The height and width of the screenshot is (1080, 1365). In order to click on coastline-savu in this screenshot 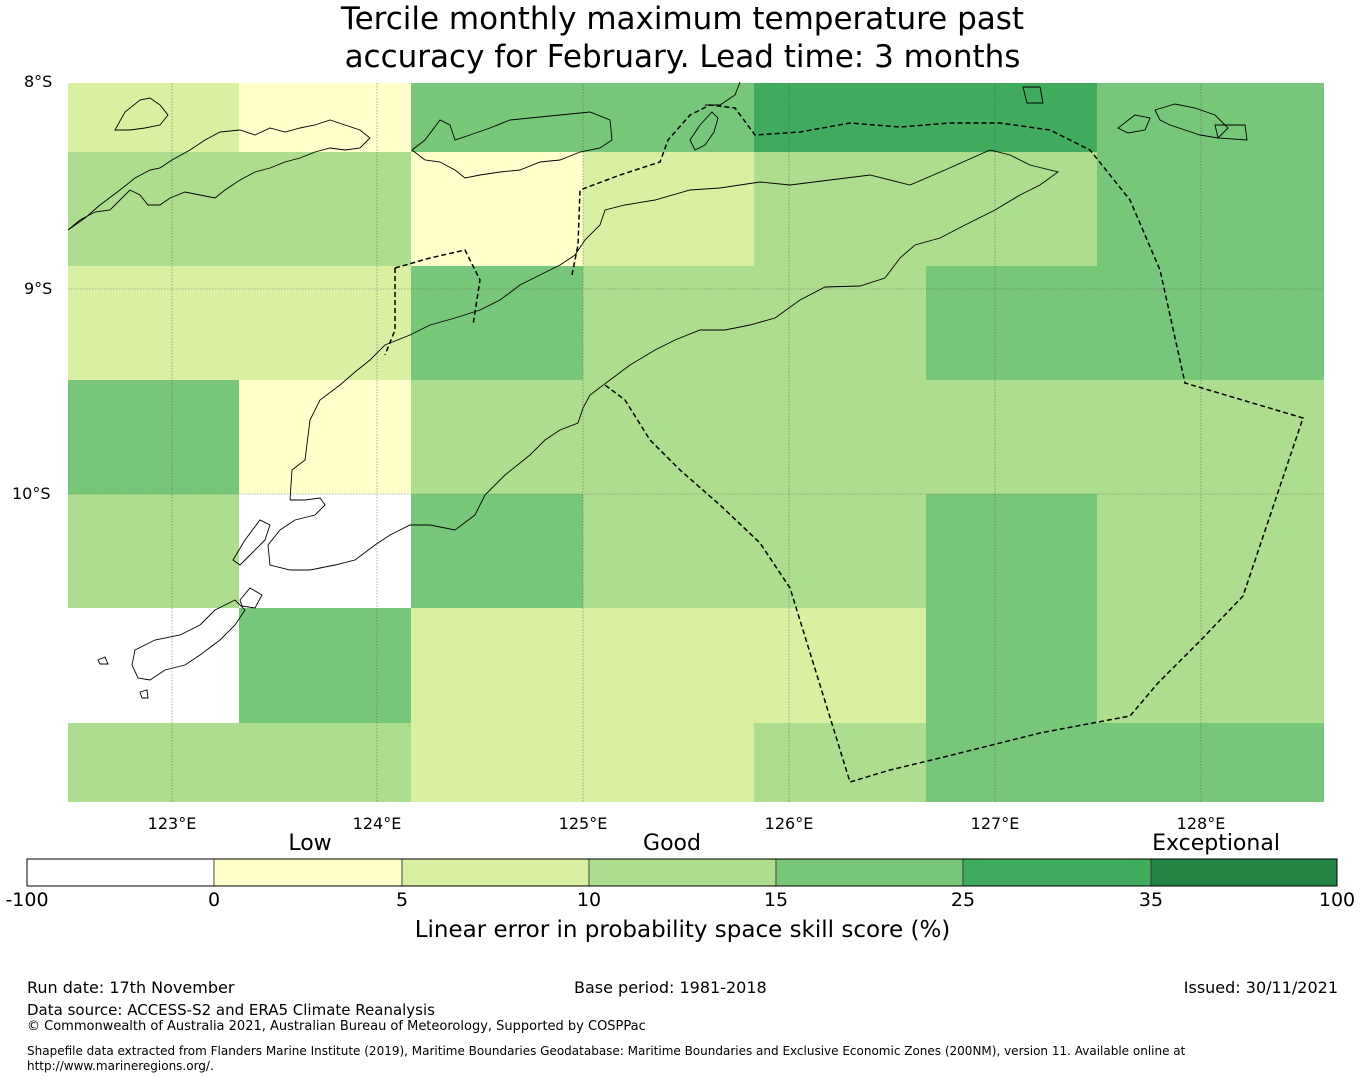, I will do `click(188, 640)`.